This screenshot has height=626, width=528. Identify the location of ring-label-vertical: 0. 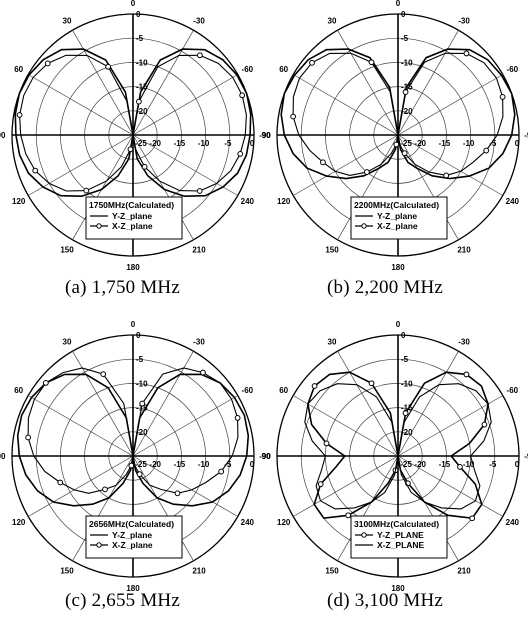
(403, 14).